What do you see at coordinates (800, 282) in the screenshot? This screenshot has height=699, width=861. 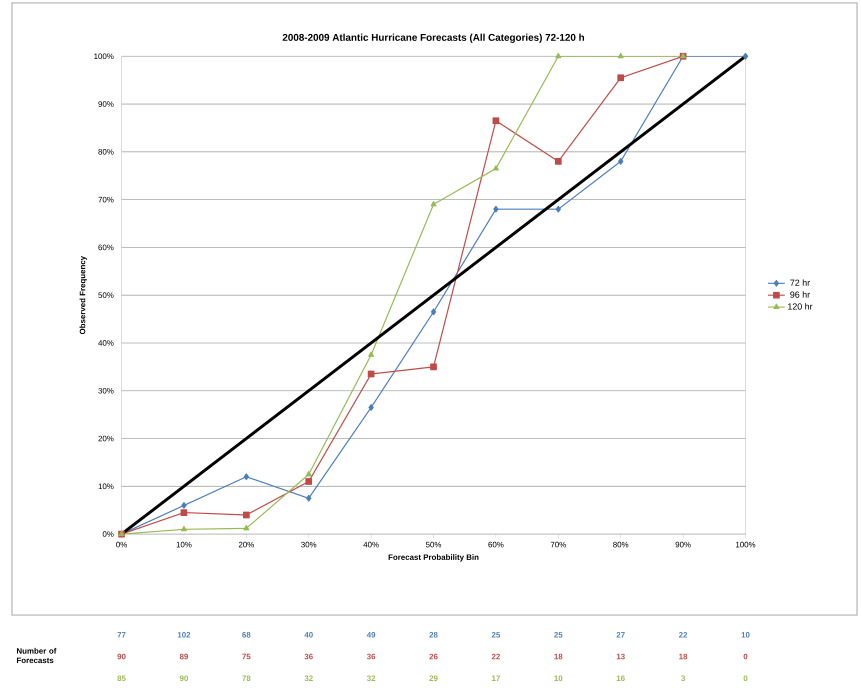 I see `legend-label: 72 hr` at bounding box center [800, 282].